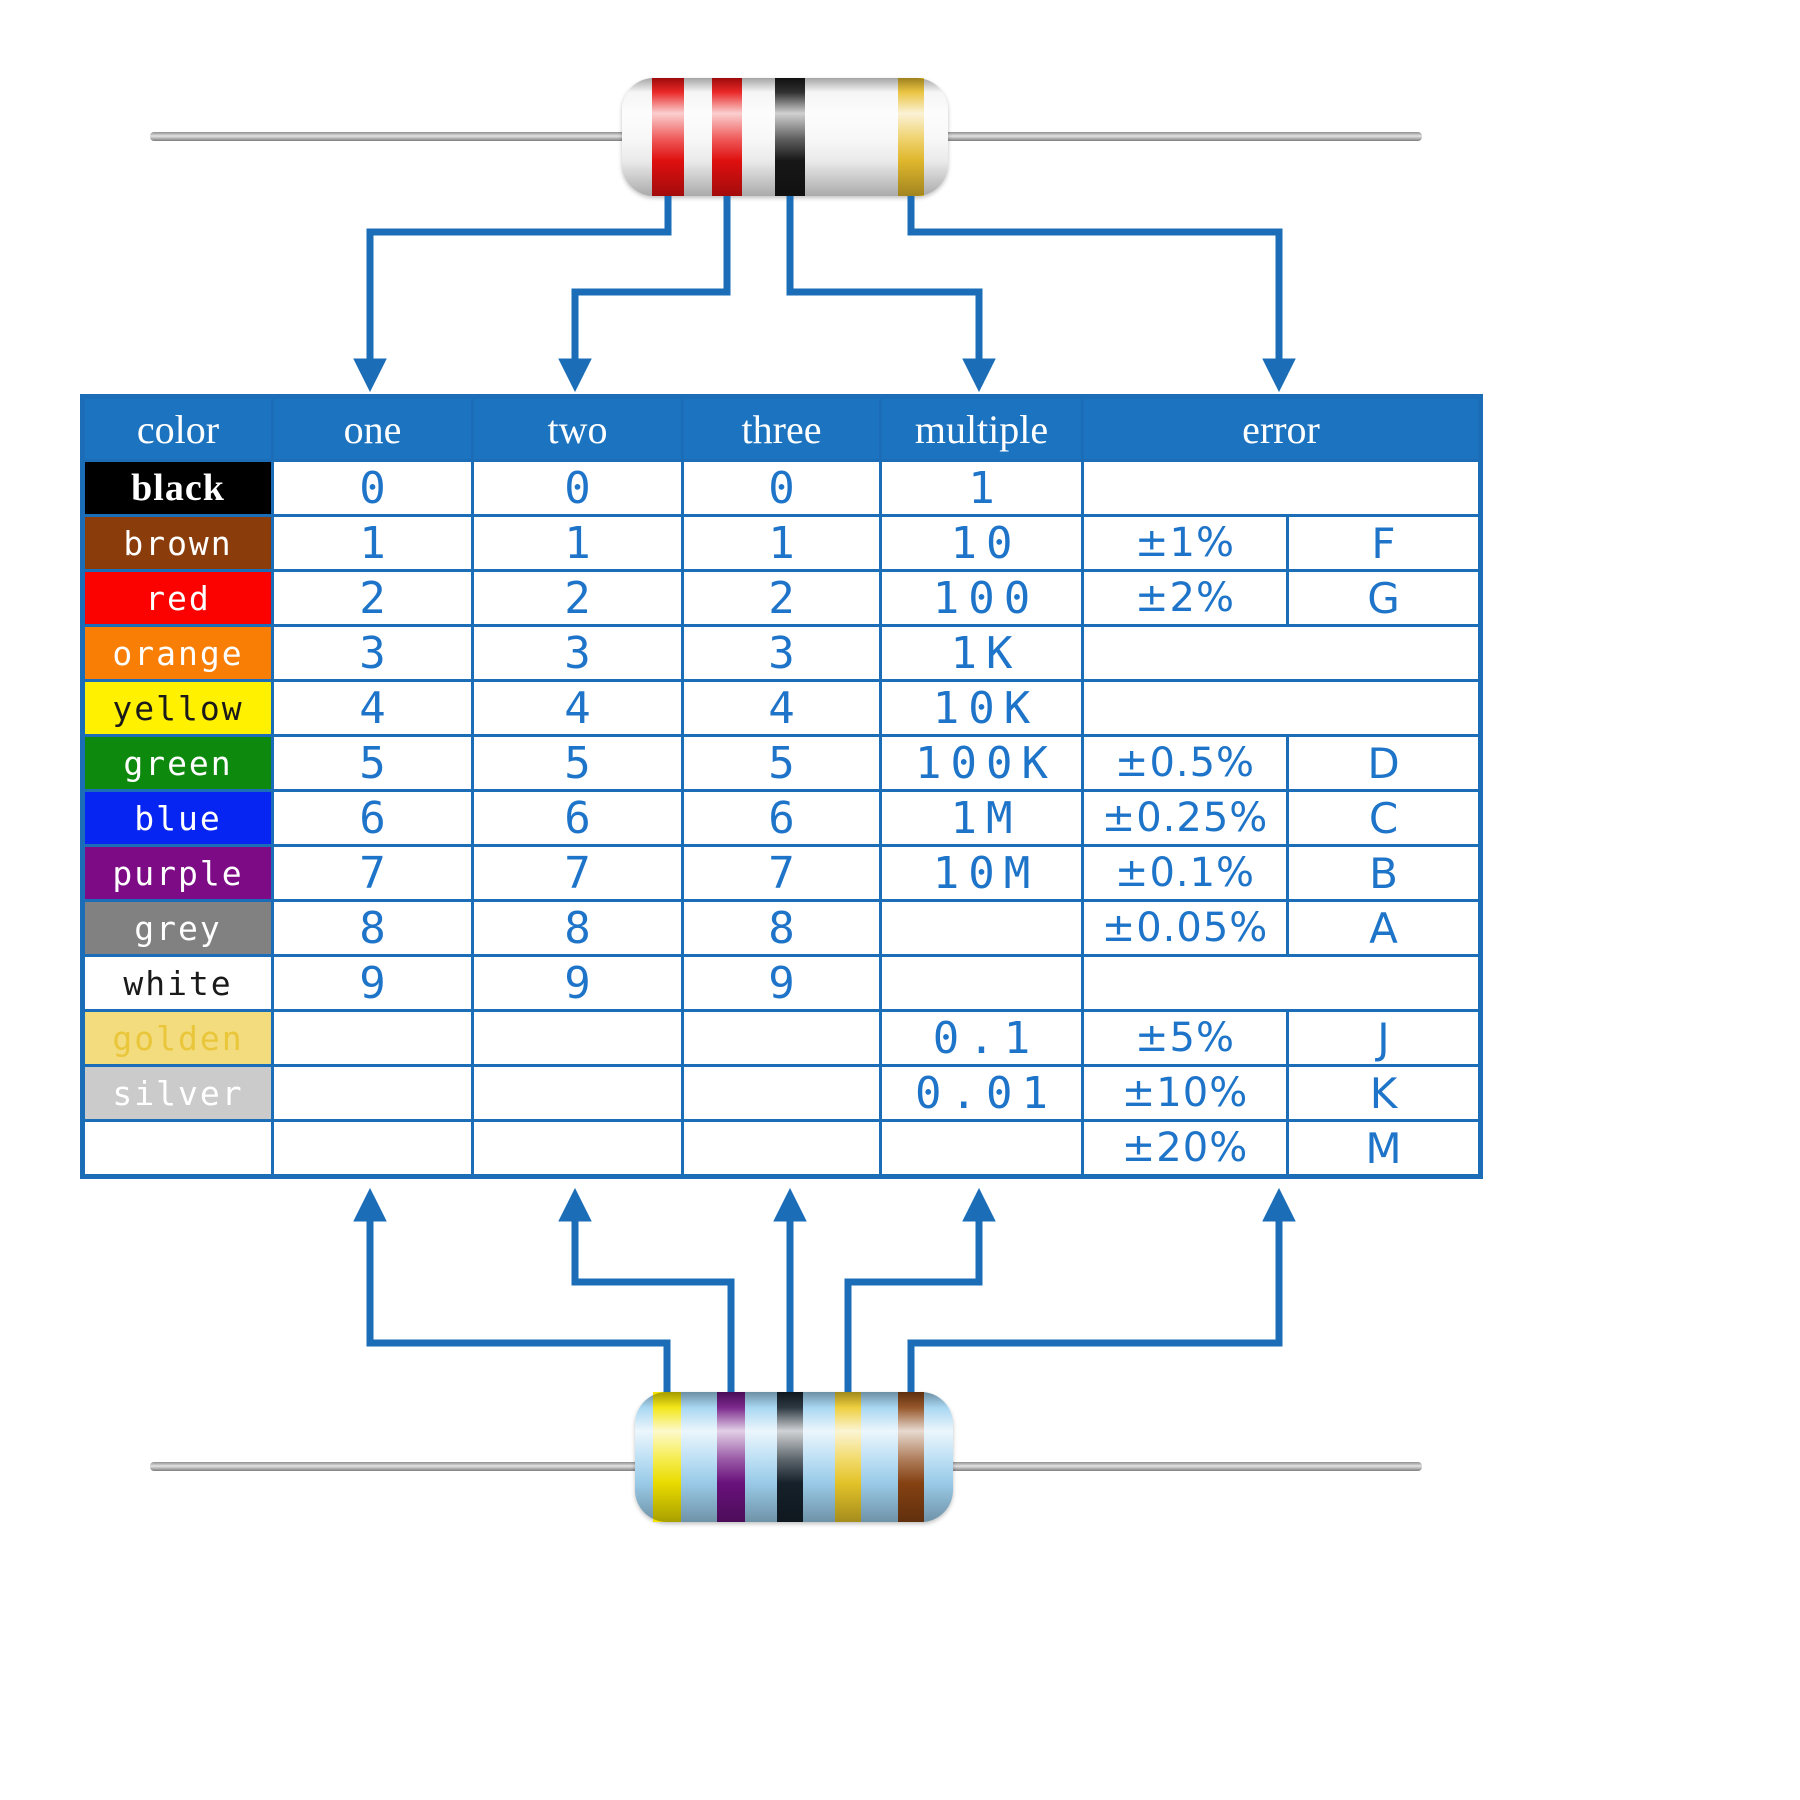 The width and height of the screenshot is (1800, 1800). Describe the element at coordinates (920, 1289) in the screenshot. I see `arrow-bottom-band4-to-multiple` at that location.